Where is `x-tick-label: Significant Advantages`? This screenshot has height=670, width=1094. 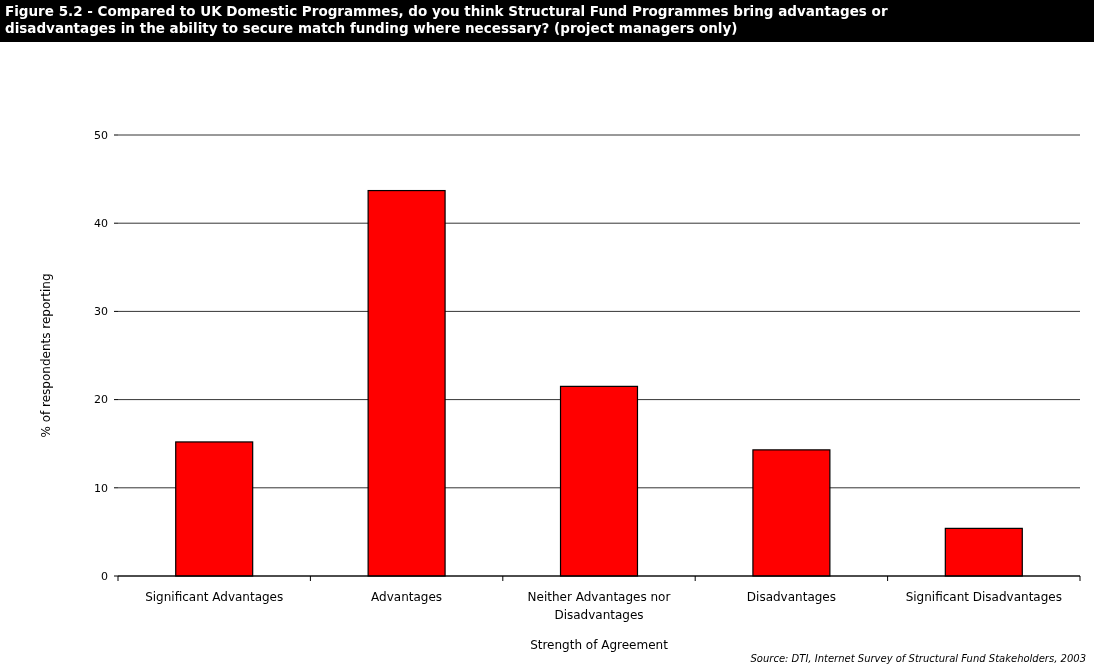
x-tick-label: Significant Advantages is located at coordinates (214, 597).